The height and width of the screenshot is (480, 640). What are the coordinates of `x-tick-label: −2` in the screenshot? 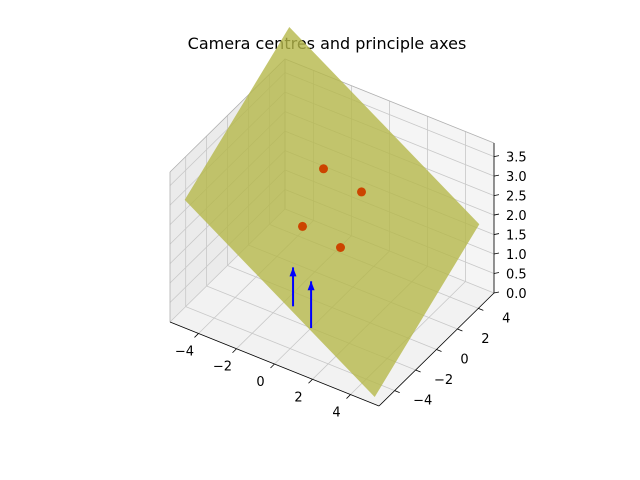 It's located at (222, 367).